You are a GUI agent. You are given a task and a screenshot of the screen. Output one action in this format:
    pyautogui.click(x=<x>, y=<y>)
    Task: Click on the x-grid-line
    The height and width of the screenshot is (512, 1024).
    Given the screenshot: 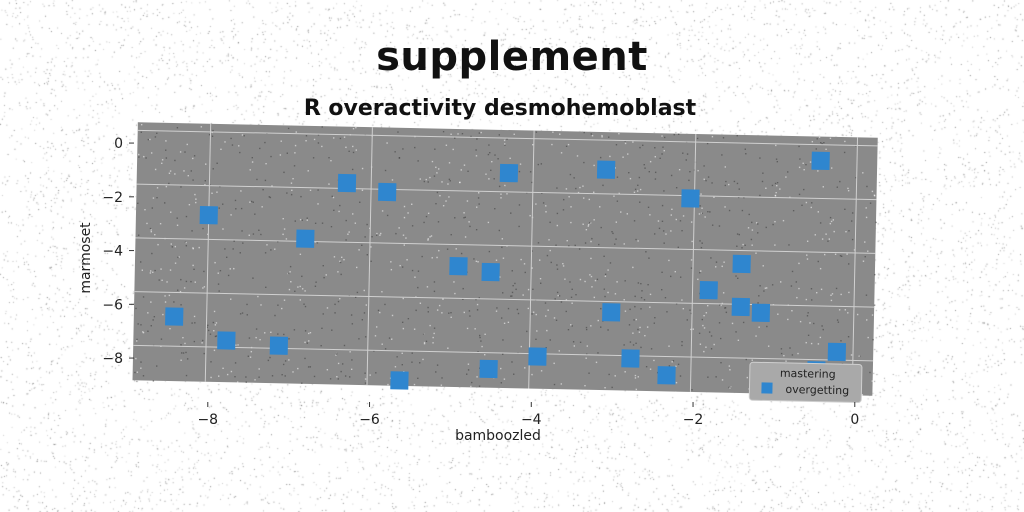 What is the action you would take?
    pyautogui.click(x=855, y=266)
    